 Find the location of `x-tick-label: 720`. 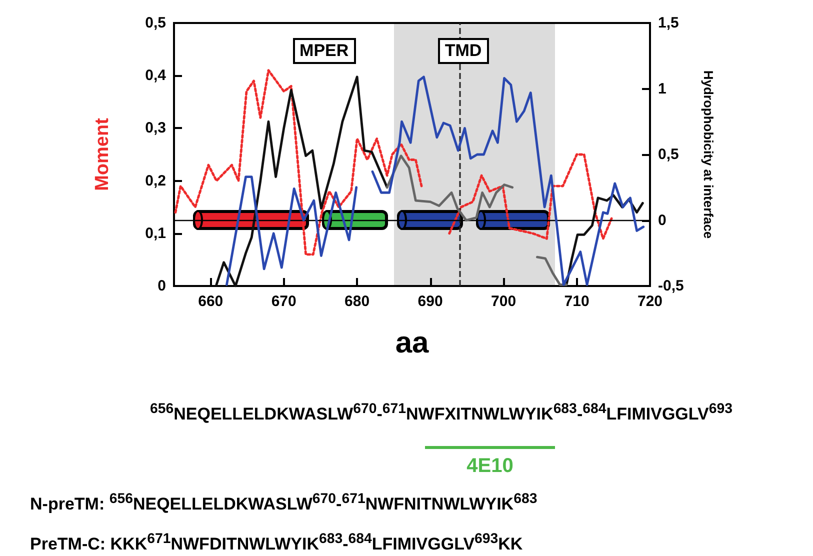

x-tick-label: 720 is located at coordinates (650, 301).